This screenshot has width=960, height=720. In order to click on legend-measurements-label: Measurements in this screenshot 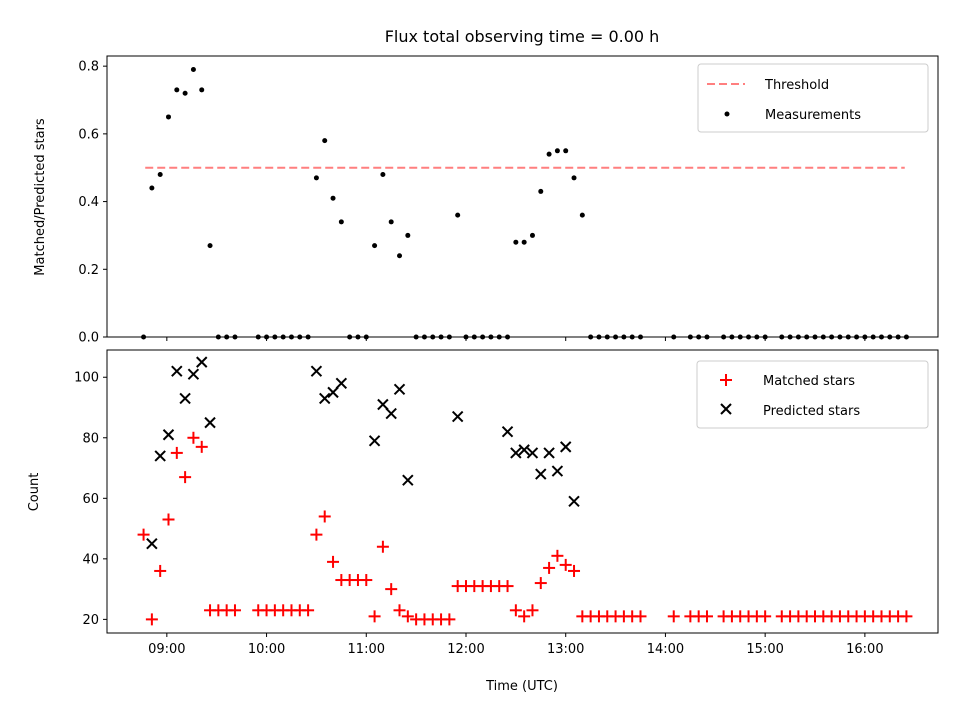, I will do `click(813, 115)`.